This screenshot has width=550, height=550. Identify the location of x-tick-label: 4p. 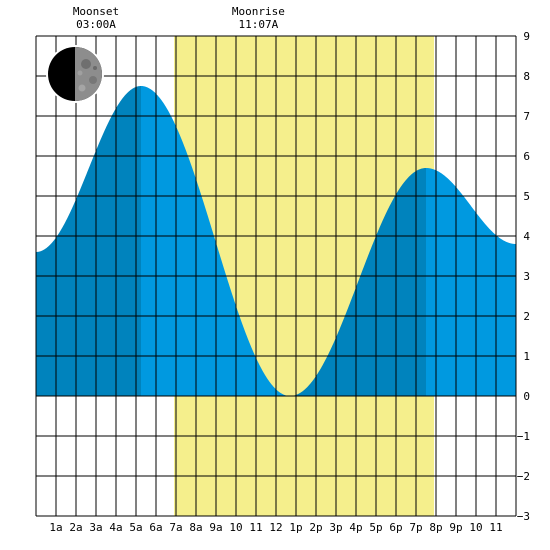
(355, 527).